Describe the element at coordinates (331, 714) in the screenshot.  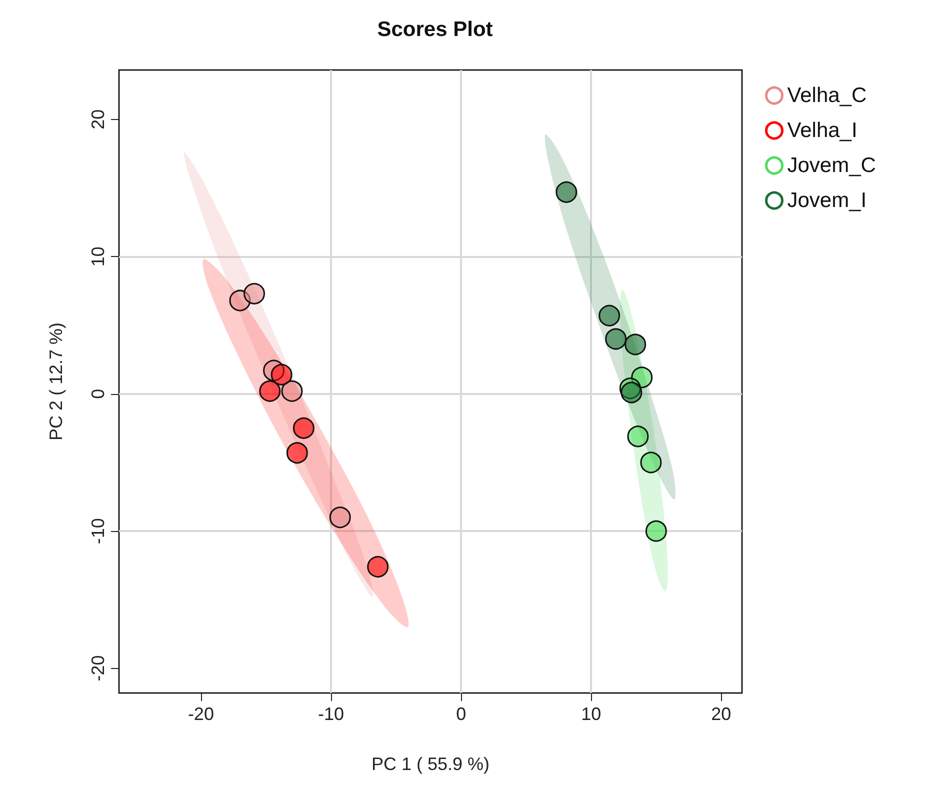
I see `x-tick-label: -10` at that location.